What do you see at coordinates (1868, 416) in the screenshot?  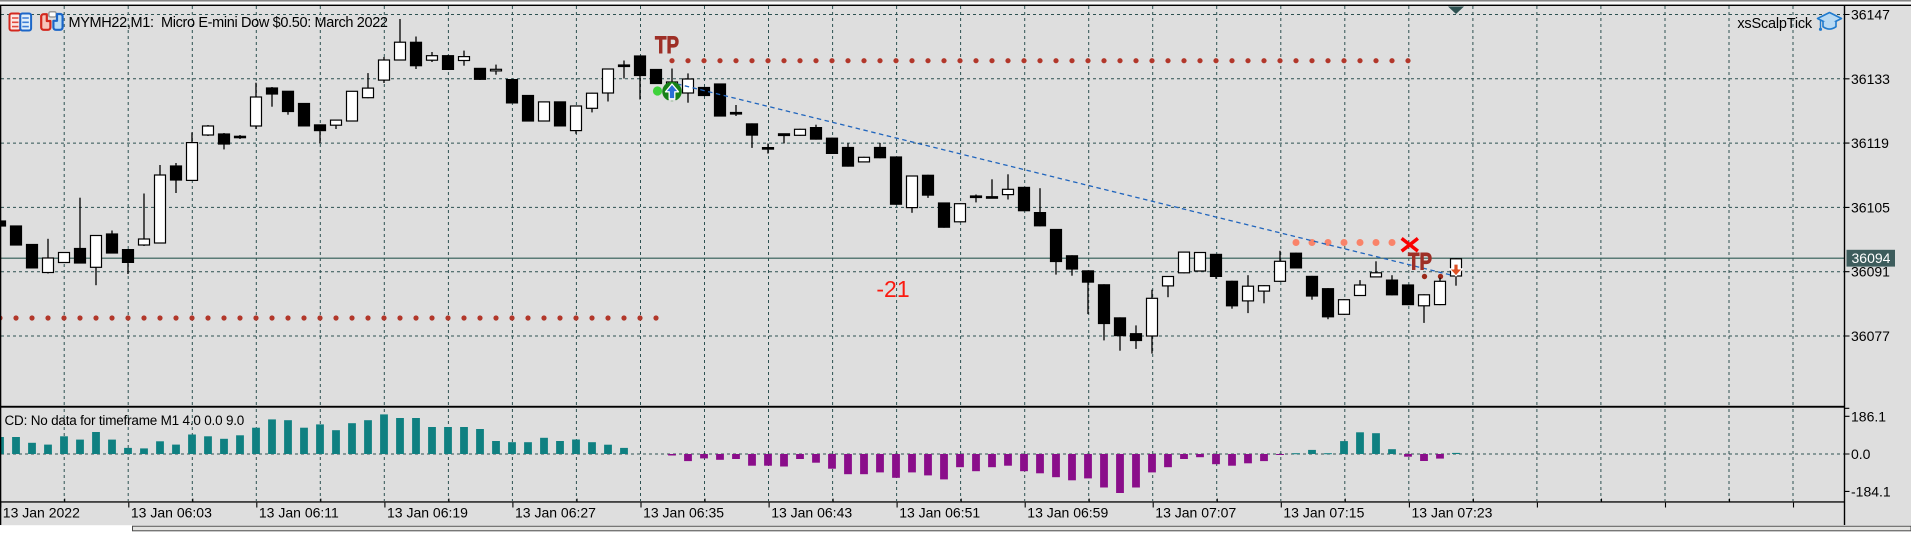 I see `svg-text: 186.1` at bounding box center [1868, 416].